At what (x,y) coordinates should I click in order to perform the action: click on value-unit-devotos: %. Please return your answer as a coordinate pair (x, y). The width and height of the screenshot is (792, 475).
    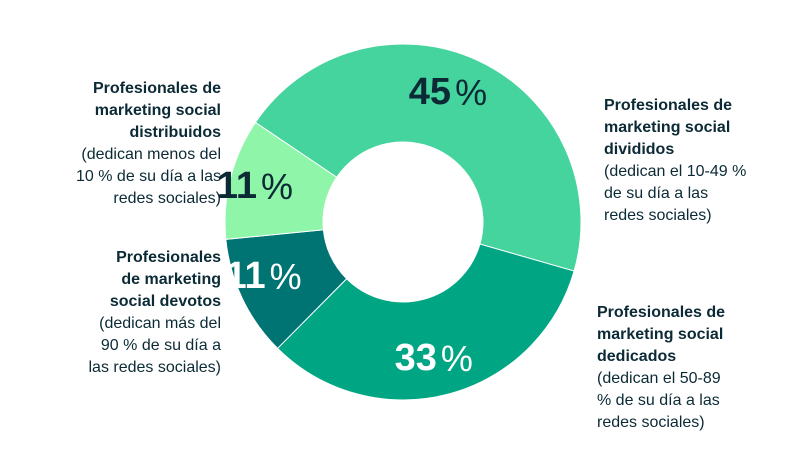
    Looking at the image, I should click on (286, 275).